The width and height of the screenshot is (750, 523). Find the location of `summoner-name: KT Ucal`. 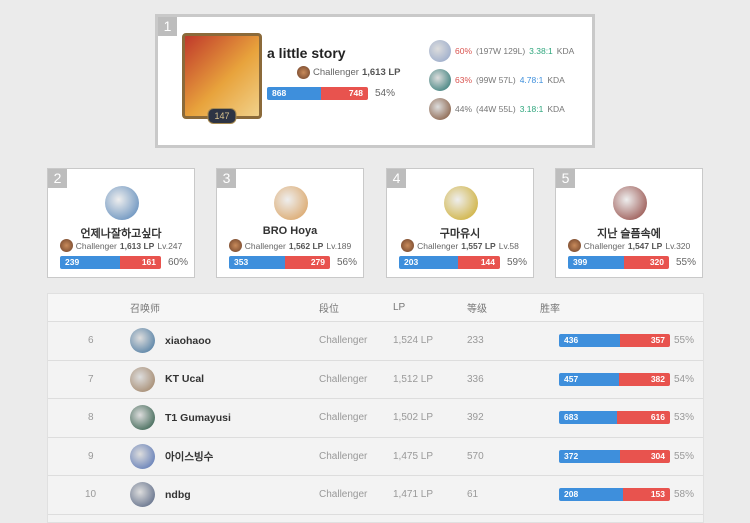

summoner-name: KT Ucal is located at coordinates (185, 379).